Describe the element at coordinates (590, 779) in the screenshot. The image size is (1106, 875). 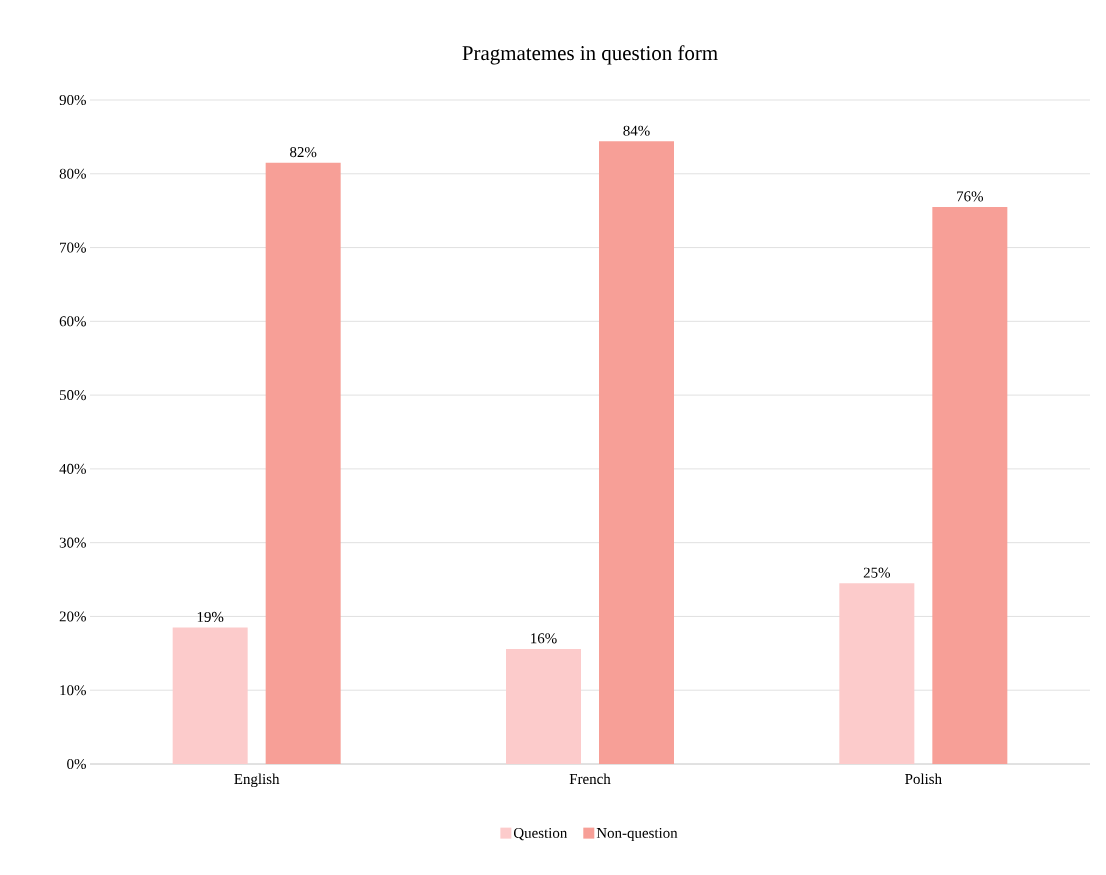
I see `x-tick-label: French` at that location.